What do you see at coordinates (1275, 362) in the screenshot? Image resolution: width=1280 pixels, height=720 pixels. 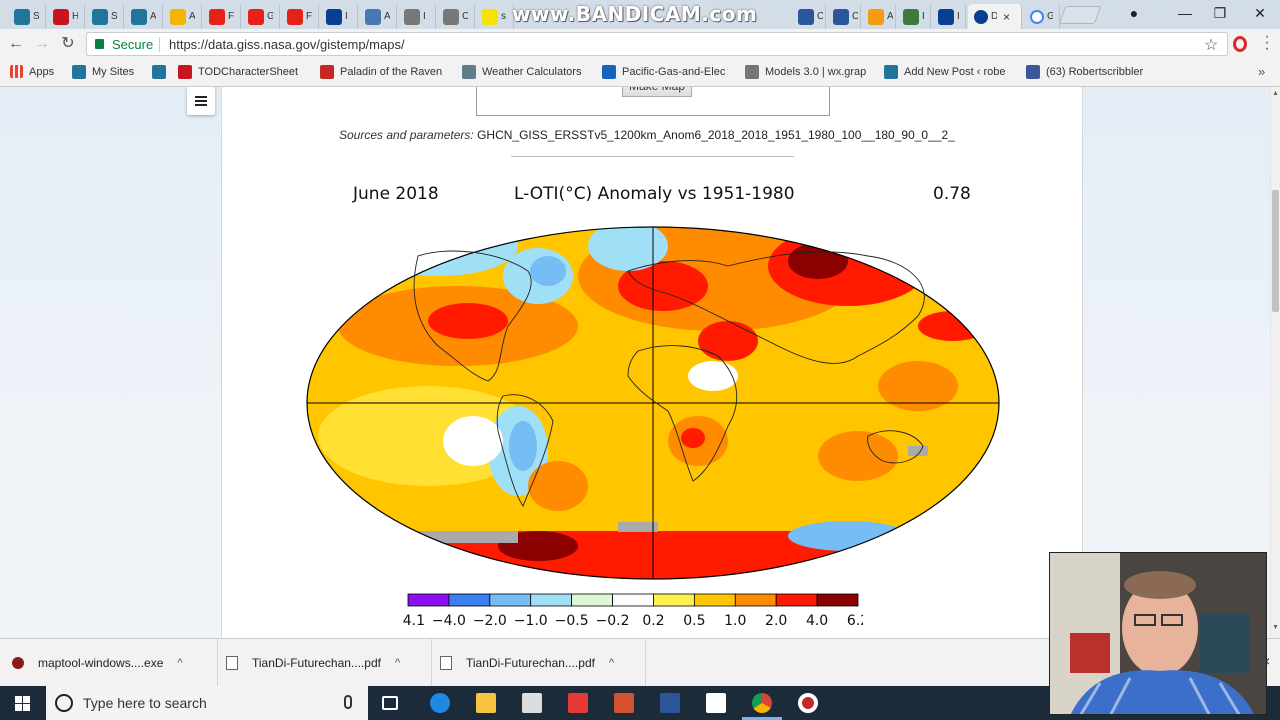 I see `page-scrollbar` at bounding box center [1275, 362].